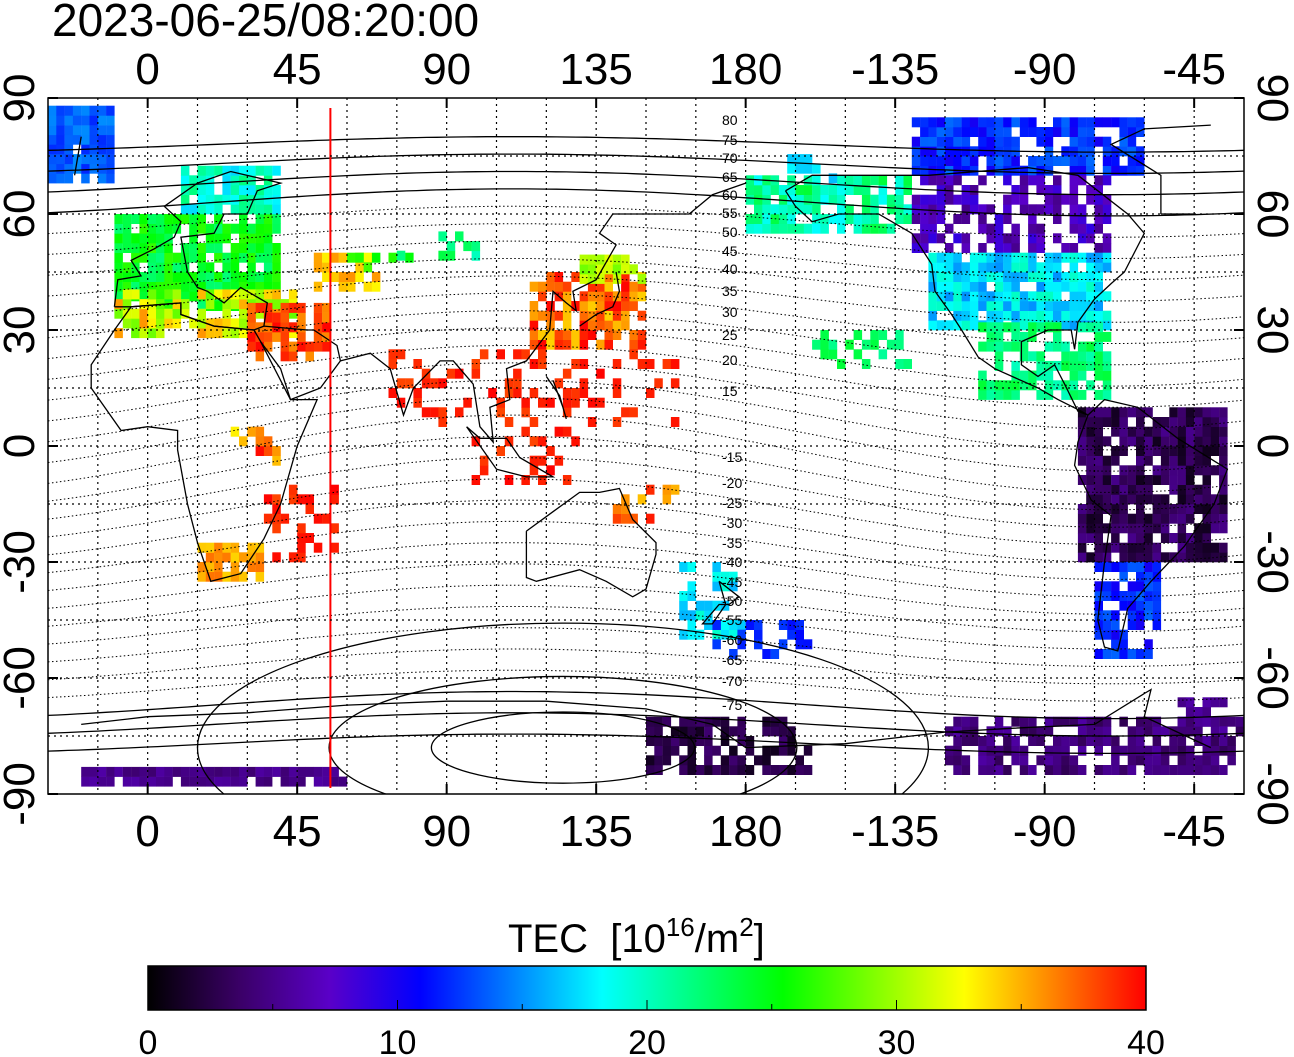  I want to click on lat-label-right: 60, so click(1271, 214).